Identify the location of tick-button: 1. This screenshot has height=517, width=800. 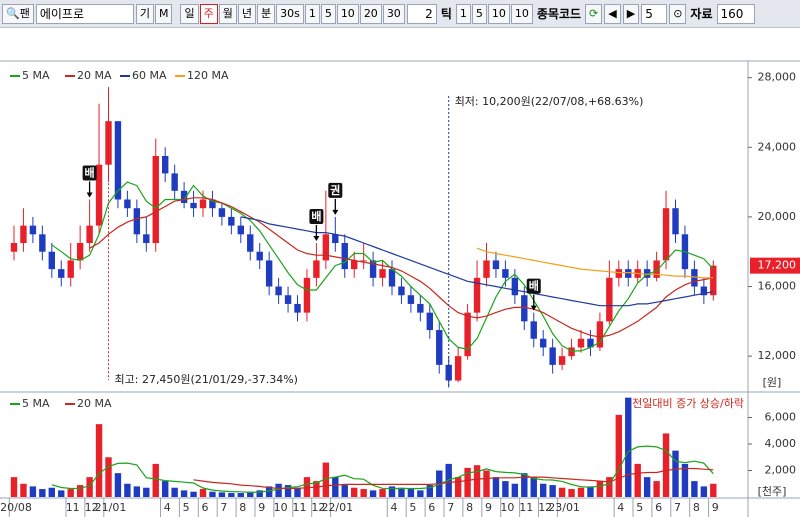
(463, 13).